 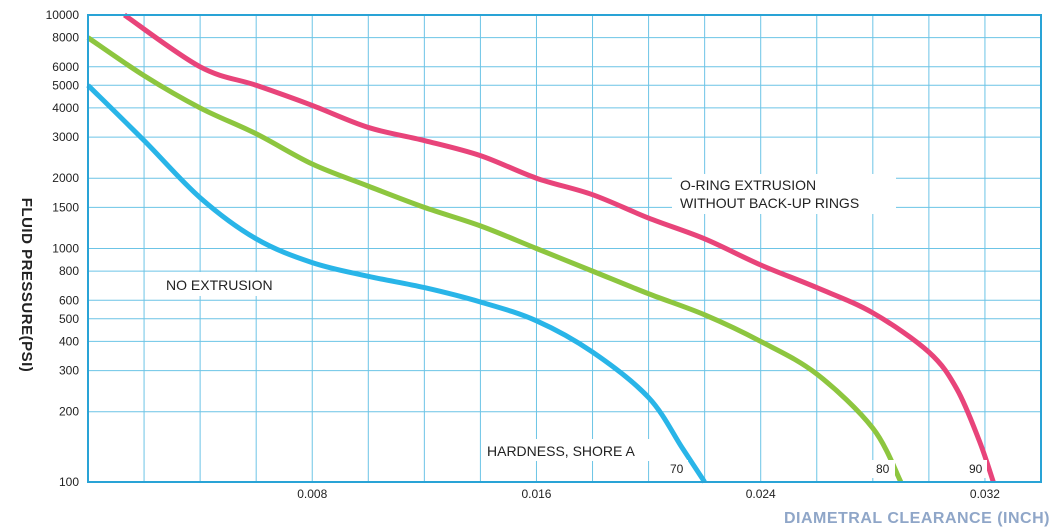 What do you see at coordinates (65, 38) in the screenshot?
I see `y-tick-label: 8000` at bounding box center [65, 38].